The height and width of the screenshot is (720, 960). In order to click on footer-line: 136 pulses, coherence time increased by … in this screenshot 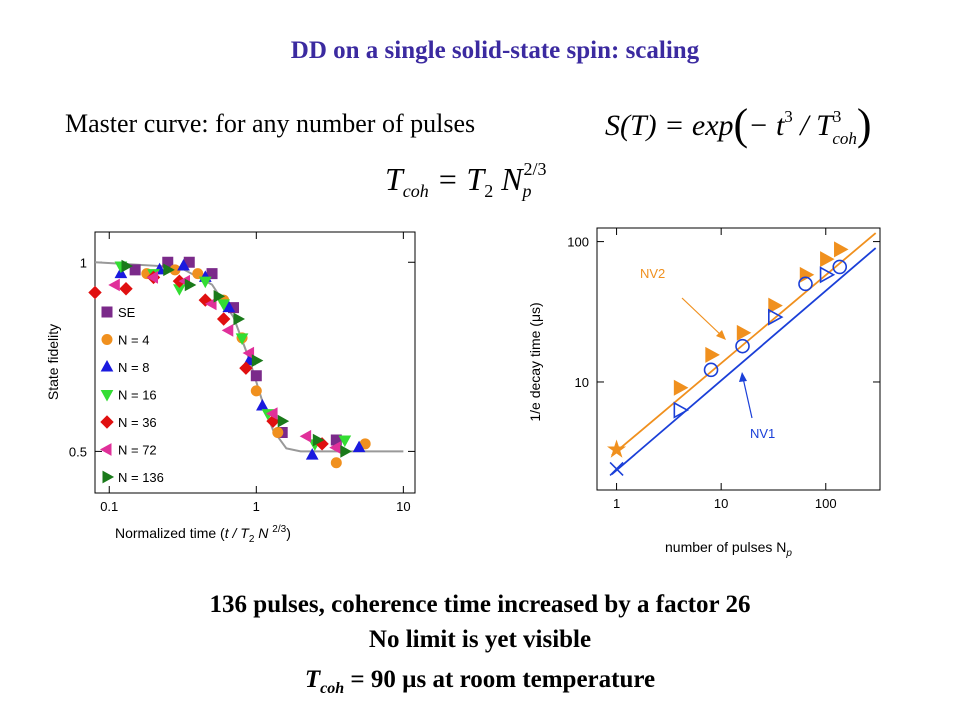, I will do `click(480, 604)`.